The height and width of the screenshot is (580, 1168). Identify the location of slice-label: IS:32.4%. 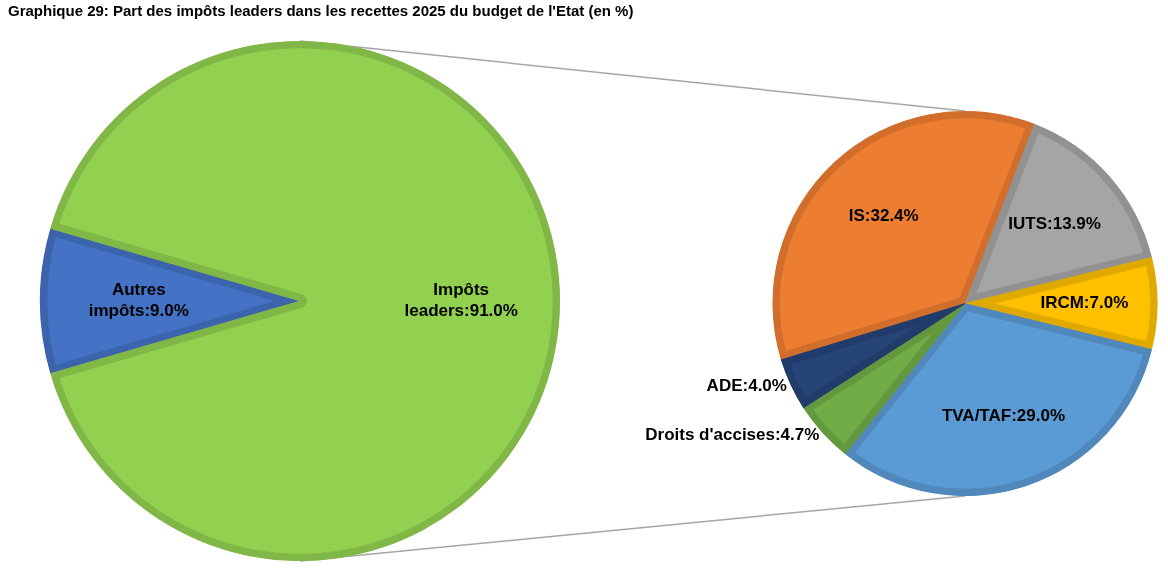
(883, 215).